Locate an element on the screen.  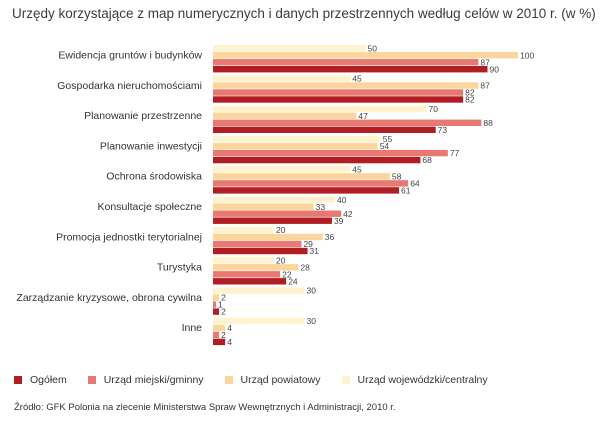
data-label: 40 is located at coordinates (342, 200).